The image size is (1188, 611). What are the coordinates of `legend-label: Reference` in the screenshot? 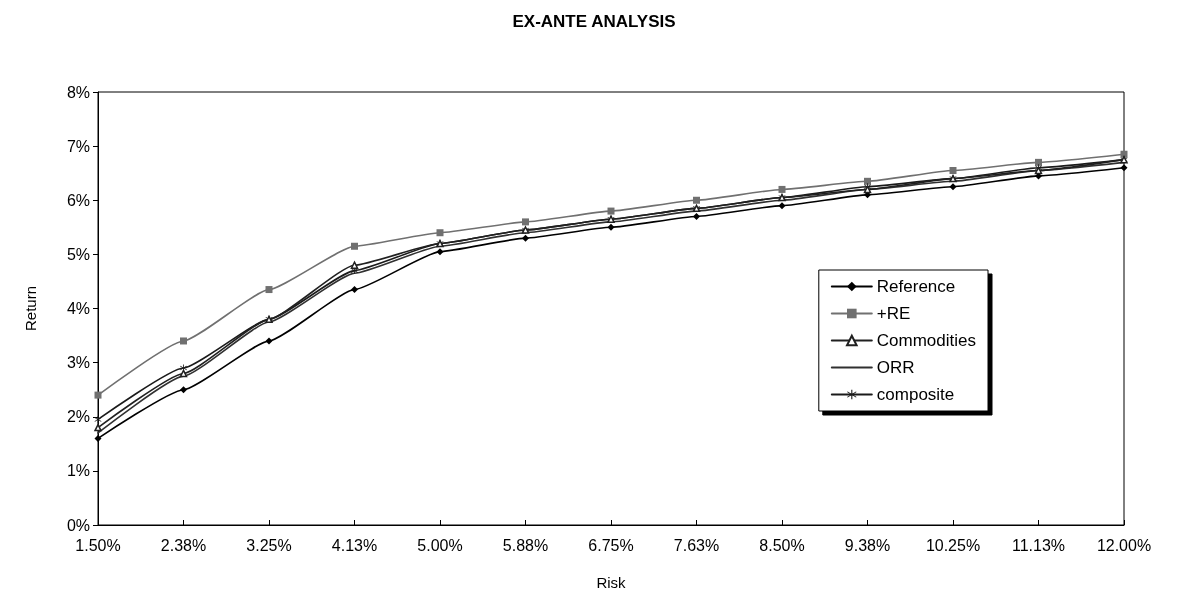 It's located at (916, 286).